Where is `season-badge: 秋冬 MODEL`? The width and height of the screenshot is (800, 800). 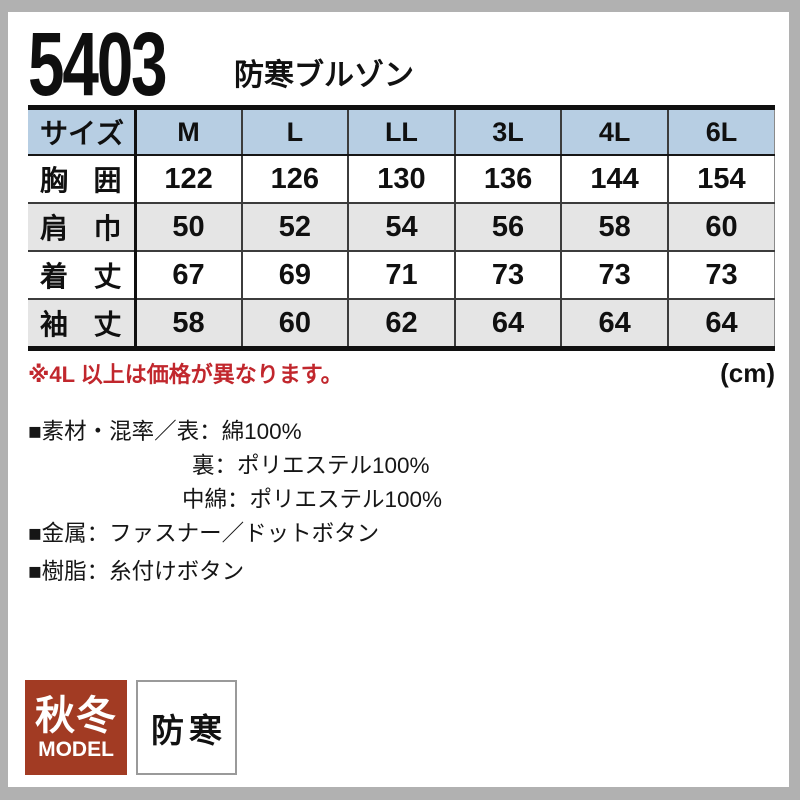 season-badge: 秋冬 MODEL is located at coordinates (76, 727).